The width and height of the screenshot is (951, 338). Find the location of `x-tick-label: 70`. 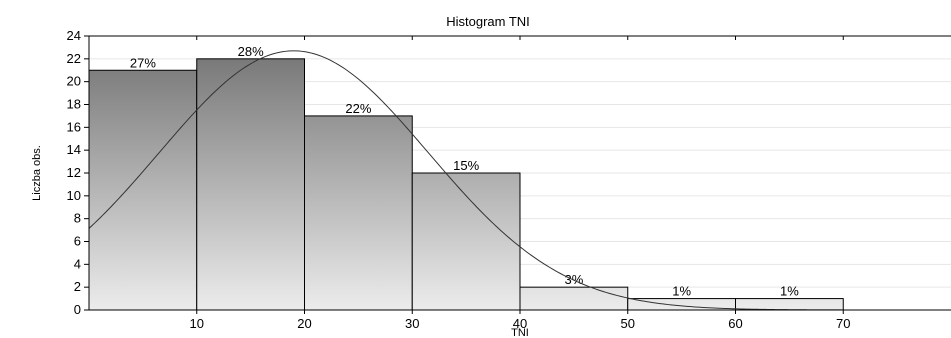

x-tick-label: 70 is located at coordinates (843, 323).